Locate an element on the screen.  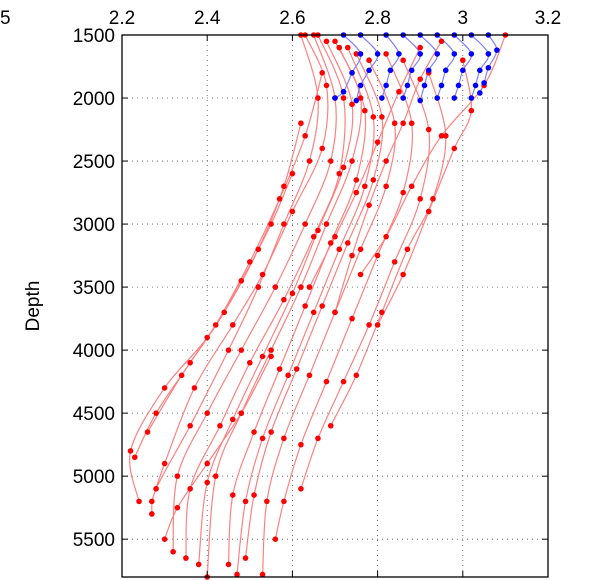
y-tick-label: 3500 is located at coordinates (94, 288).